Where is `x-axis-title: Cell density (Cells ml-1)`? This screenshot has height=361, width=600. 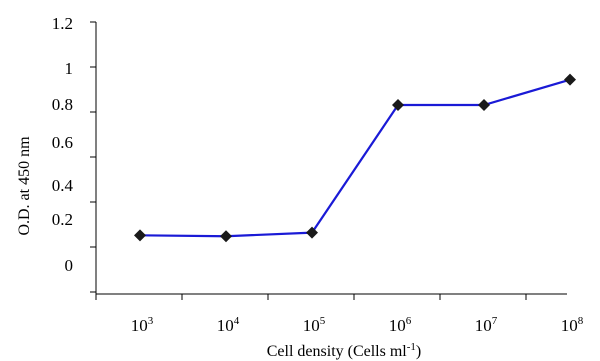
x-axis-title: Cell density (Cells ml-1) is located at coordinates (344, 350).